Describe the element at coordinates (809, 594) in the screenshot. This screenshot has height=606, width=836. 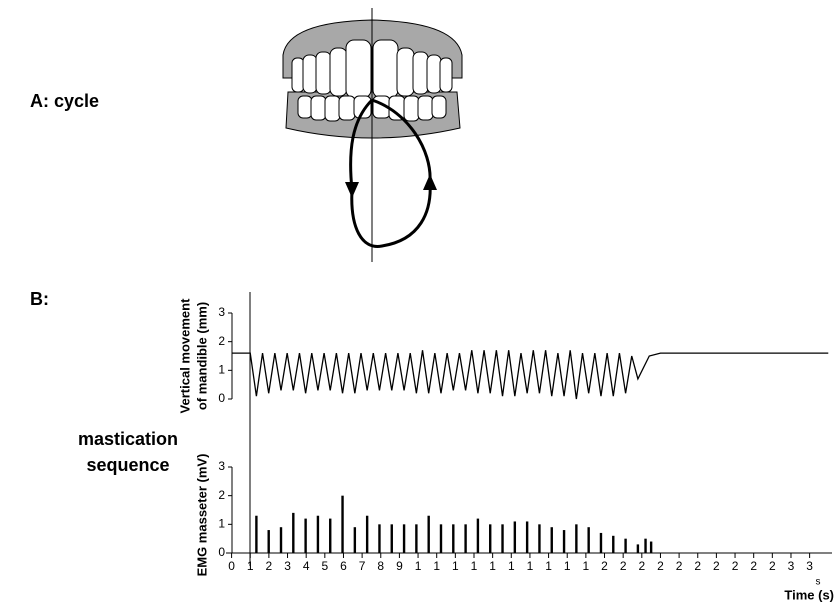
I see `x-axis-label: Time (s)` at that location.